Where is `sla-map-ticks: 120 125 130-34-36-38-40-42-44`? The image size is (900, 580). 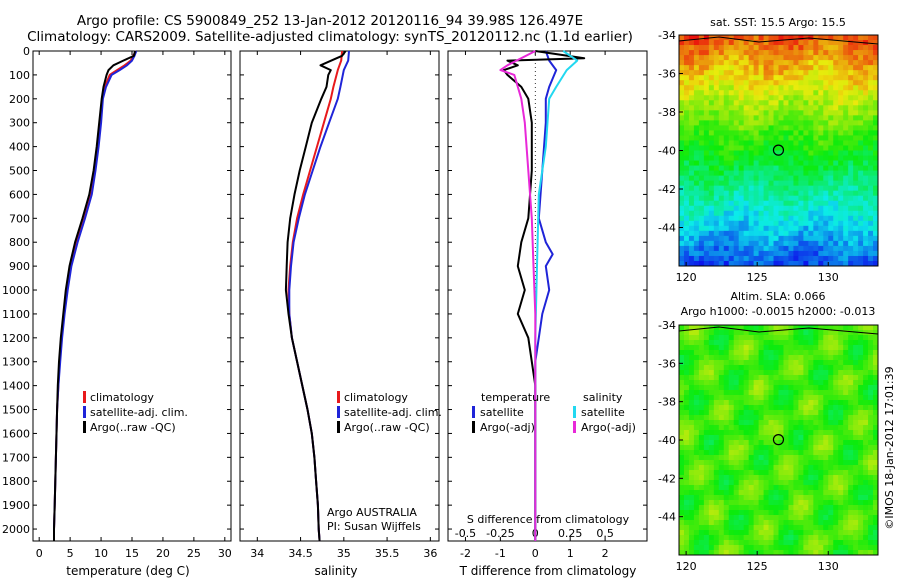
sla-map-ticks: 120 125 130-34-36-38-40-42-44 is located at coordinates (748, 446).